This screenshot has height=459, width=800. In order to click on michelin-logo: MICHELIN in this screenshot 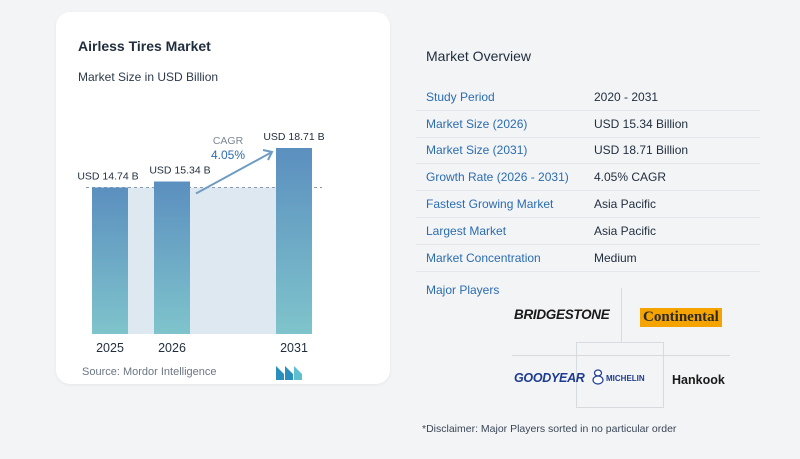, I will do `click(625, 378)`.